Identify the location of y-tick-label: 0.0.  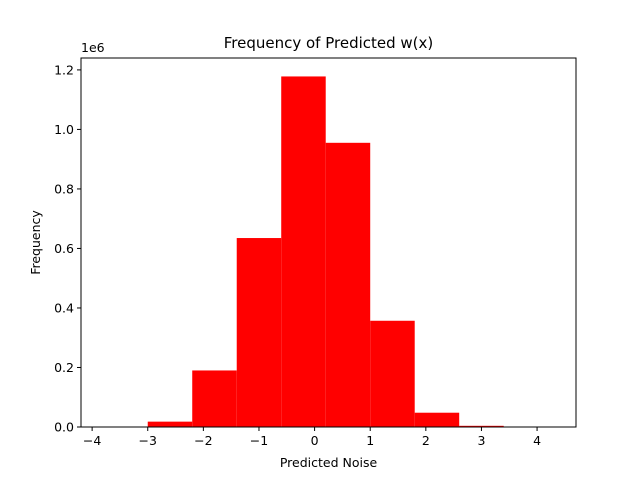
(64, 427).